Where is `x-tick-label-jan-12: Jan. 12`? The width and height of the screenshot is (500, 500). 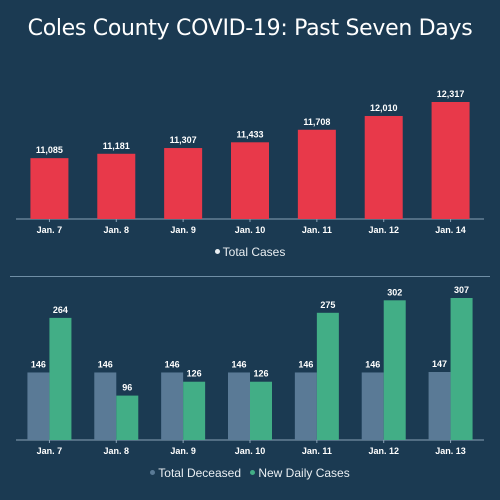 x-tick-label-jan-12: Jan. 12 is located at coordinates (383, 230).